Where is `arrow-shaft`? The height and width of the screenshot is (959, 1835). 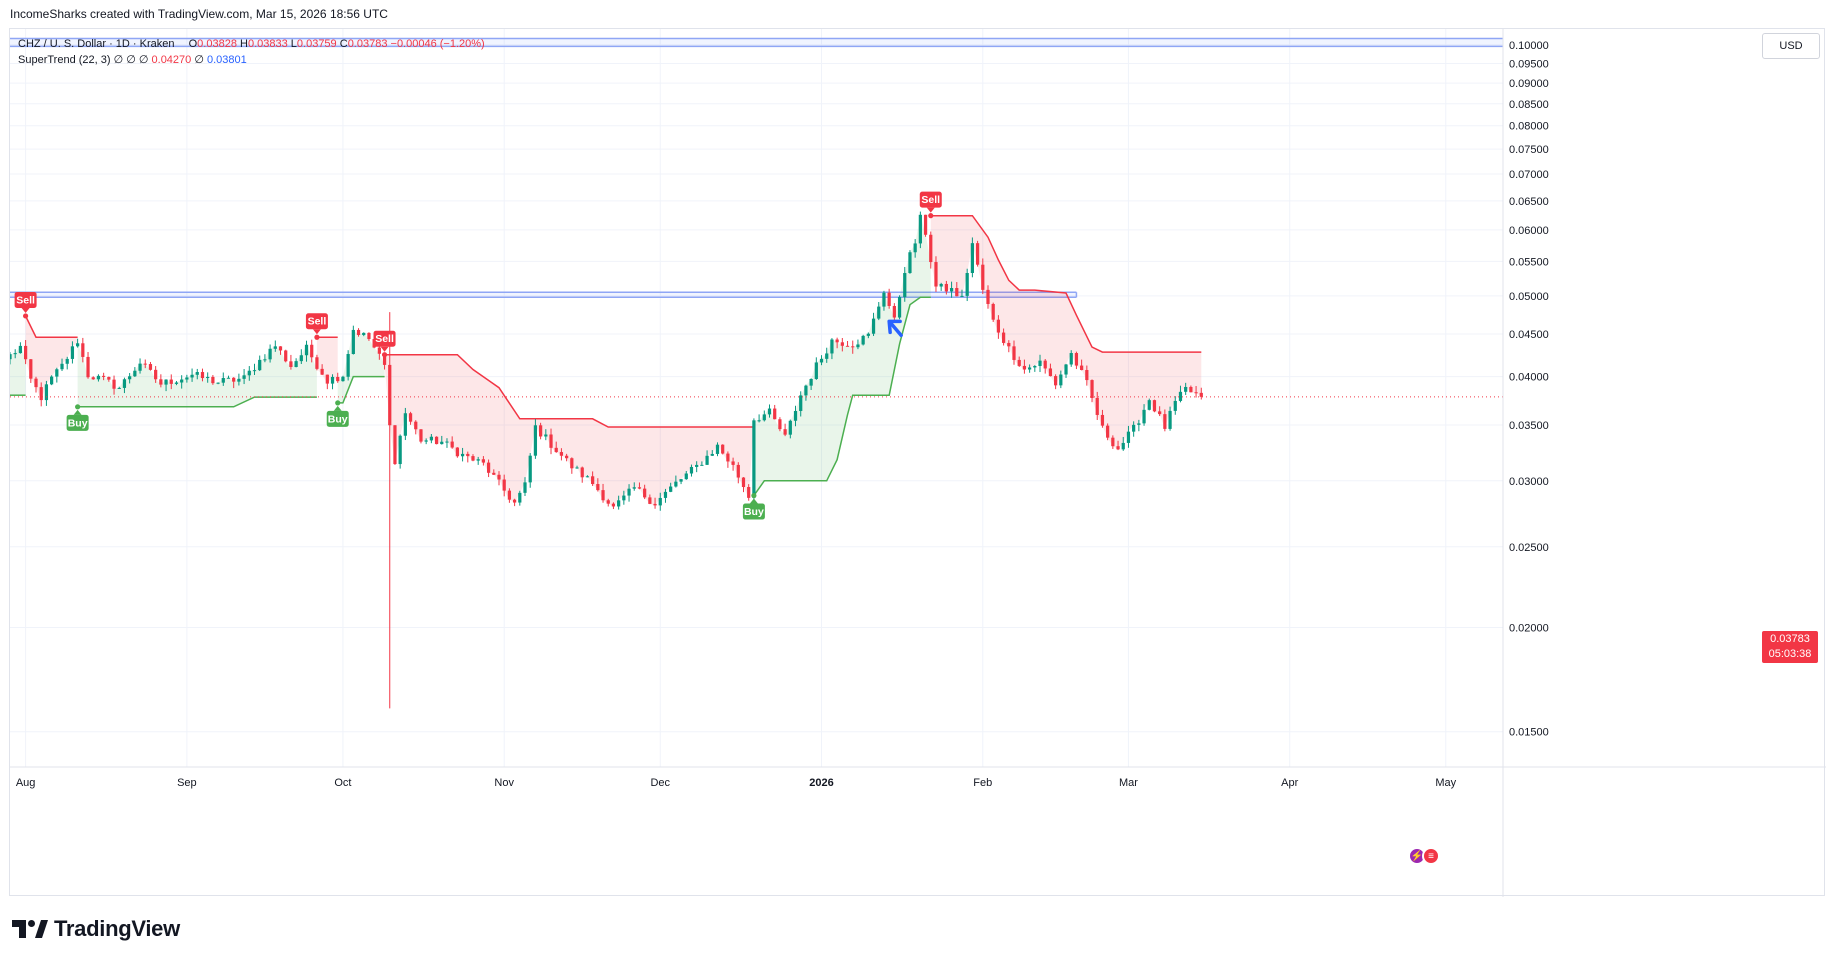 arrow-shaft is located at coordinates (895, 329).